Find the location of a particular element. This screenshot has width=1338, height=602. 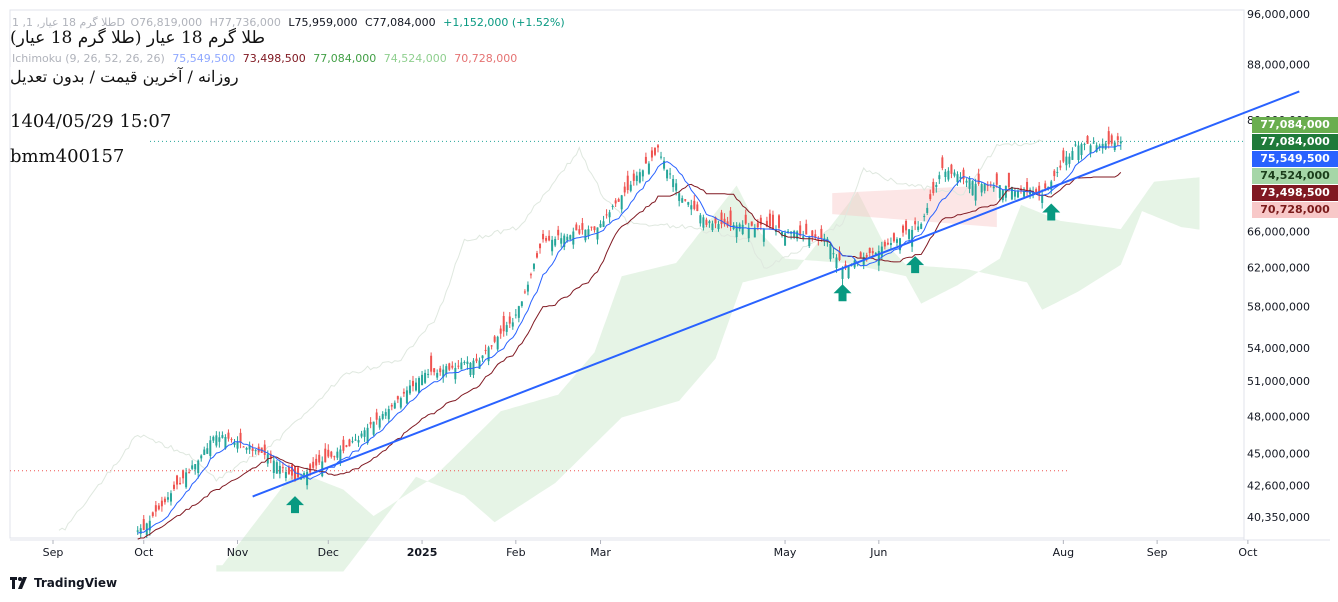

y-tick-label: 54,000,000 is located at coordinates (1278, 348).